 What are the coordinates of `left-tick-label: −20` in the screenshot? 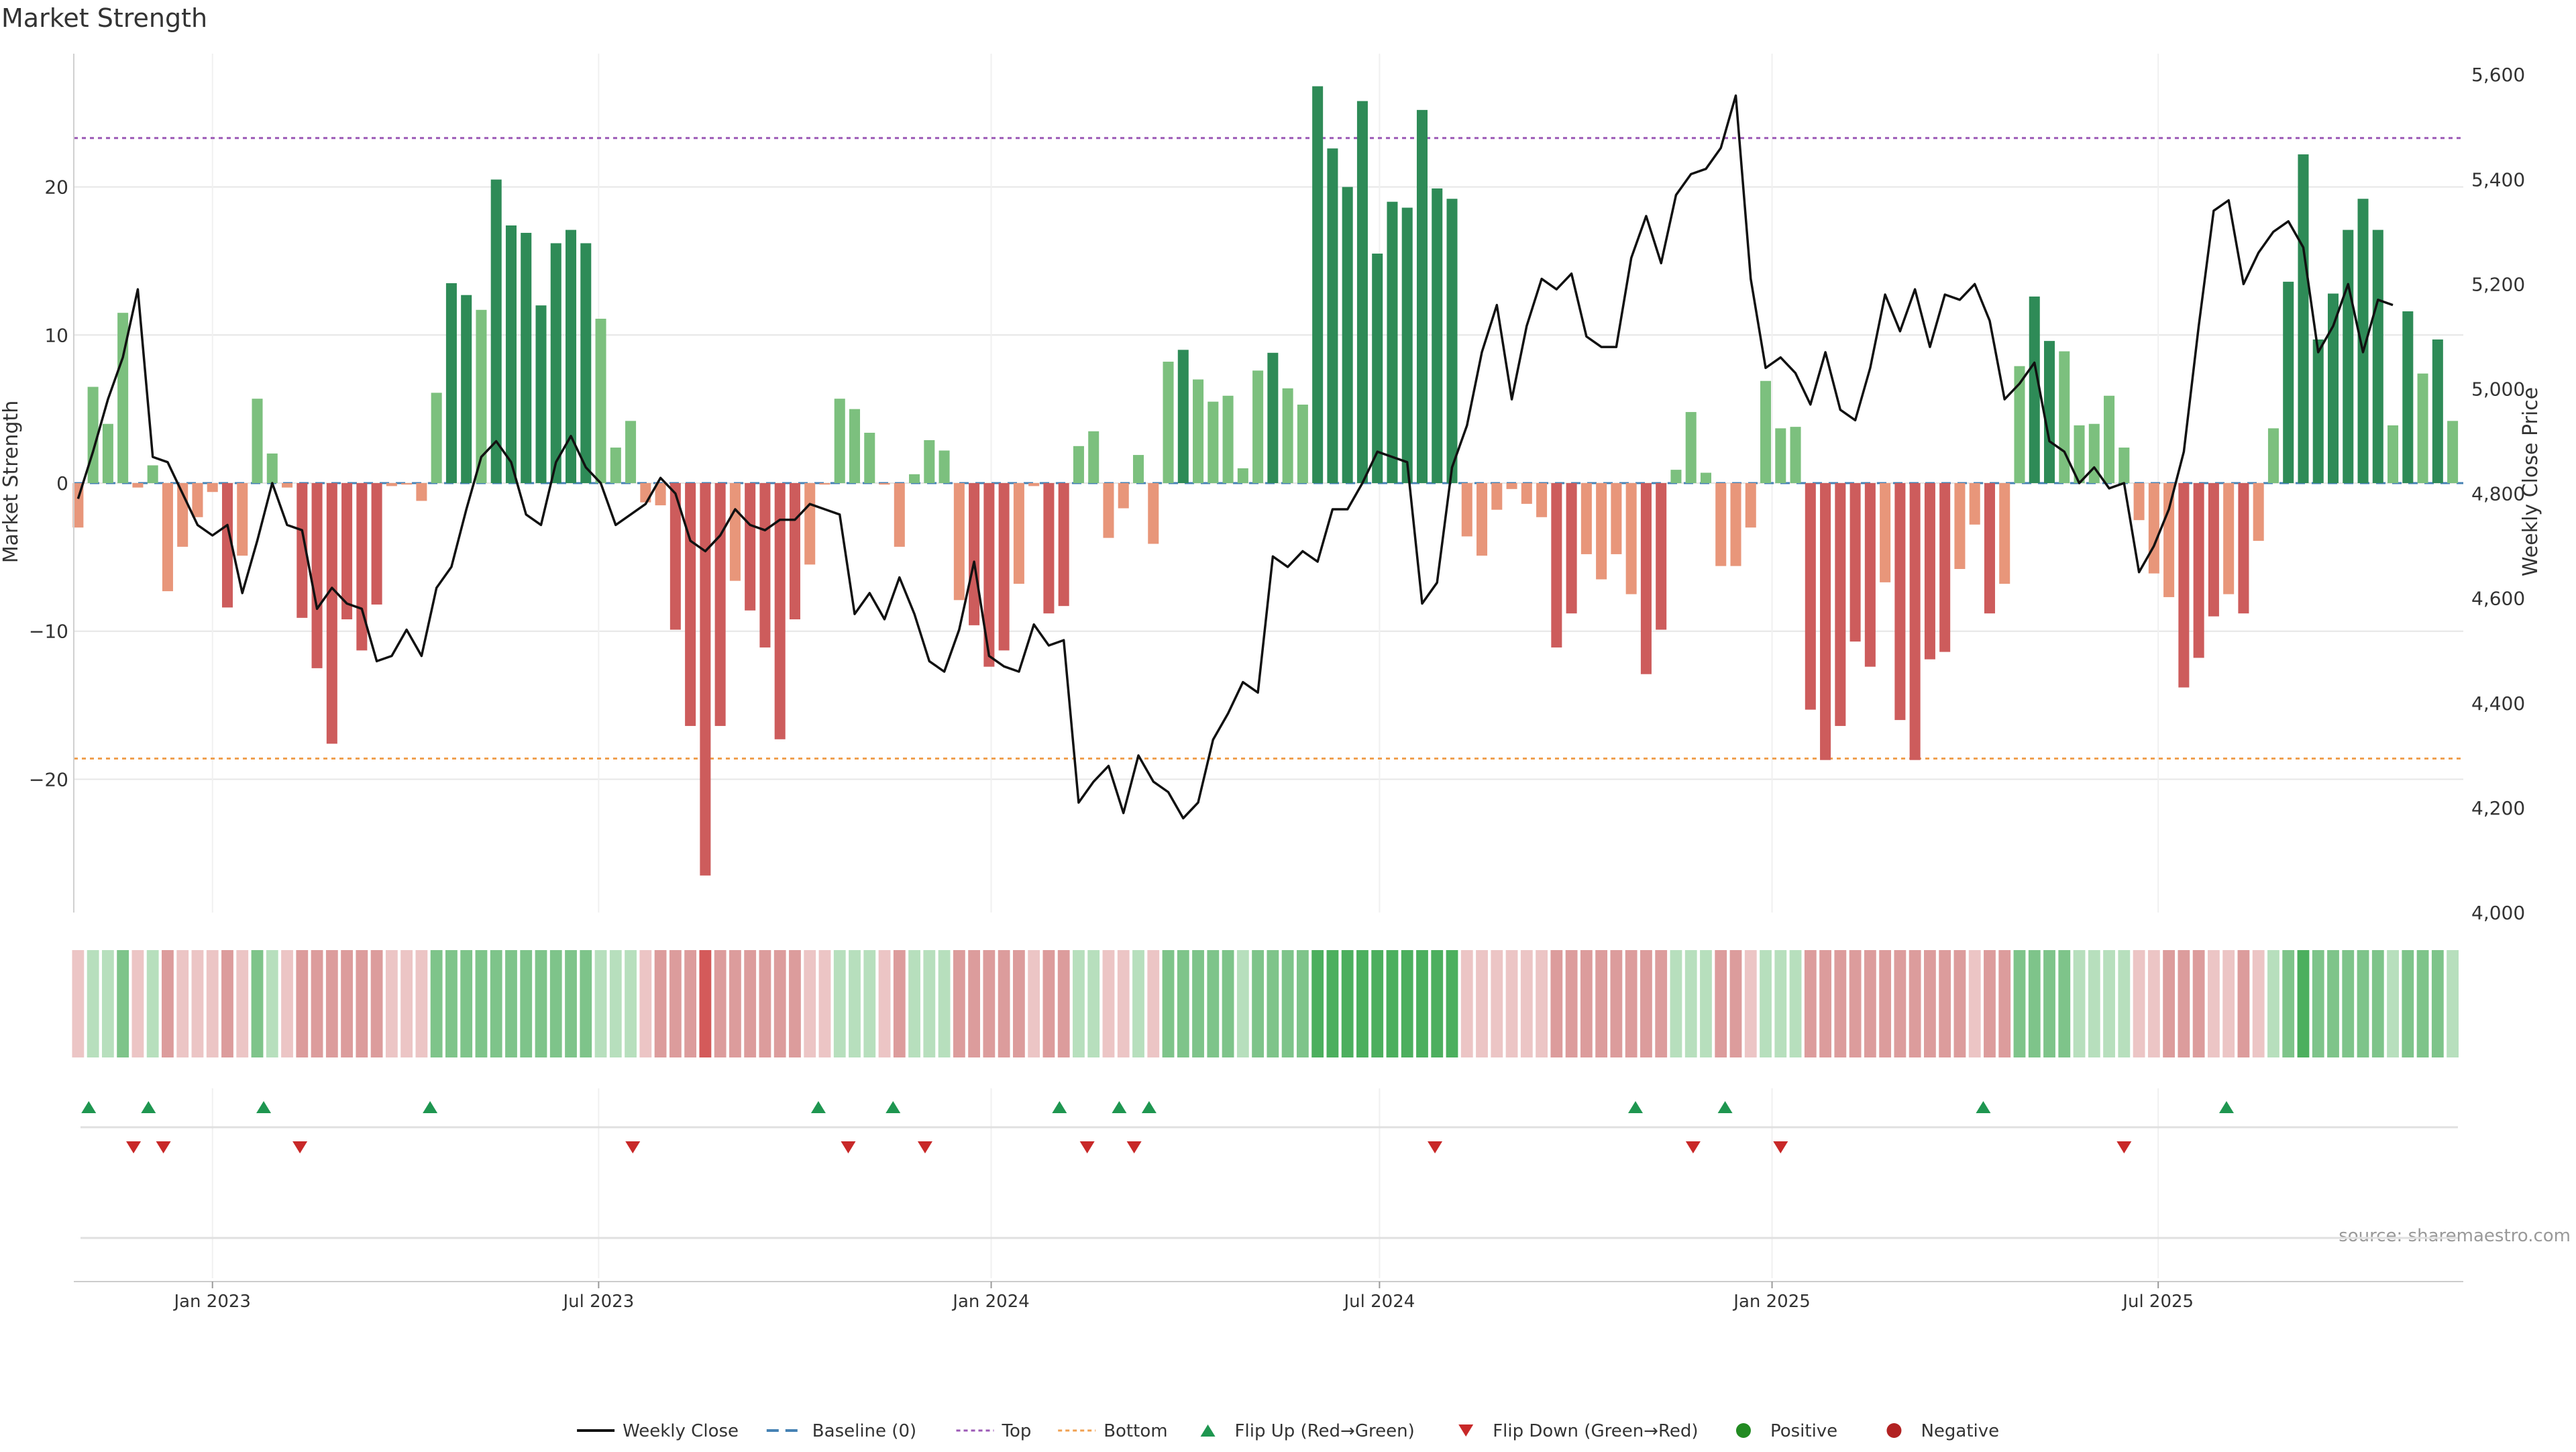 It's located at (48, 779).